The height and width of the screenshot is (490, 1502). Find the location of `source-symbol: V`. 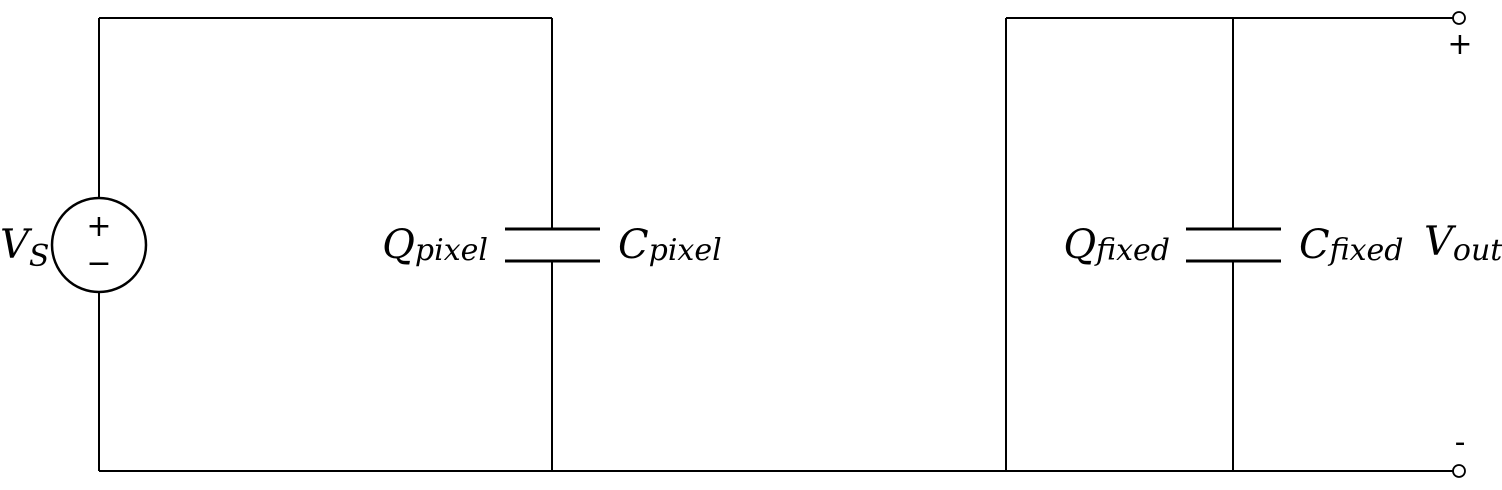

source-symbol: V is located at coordinates (16, 245).